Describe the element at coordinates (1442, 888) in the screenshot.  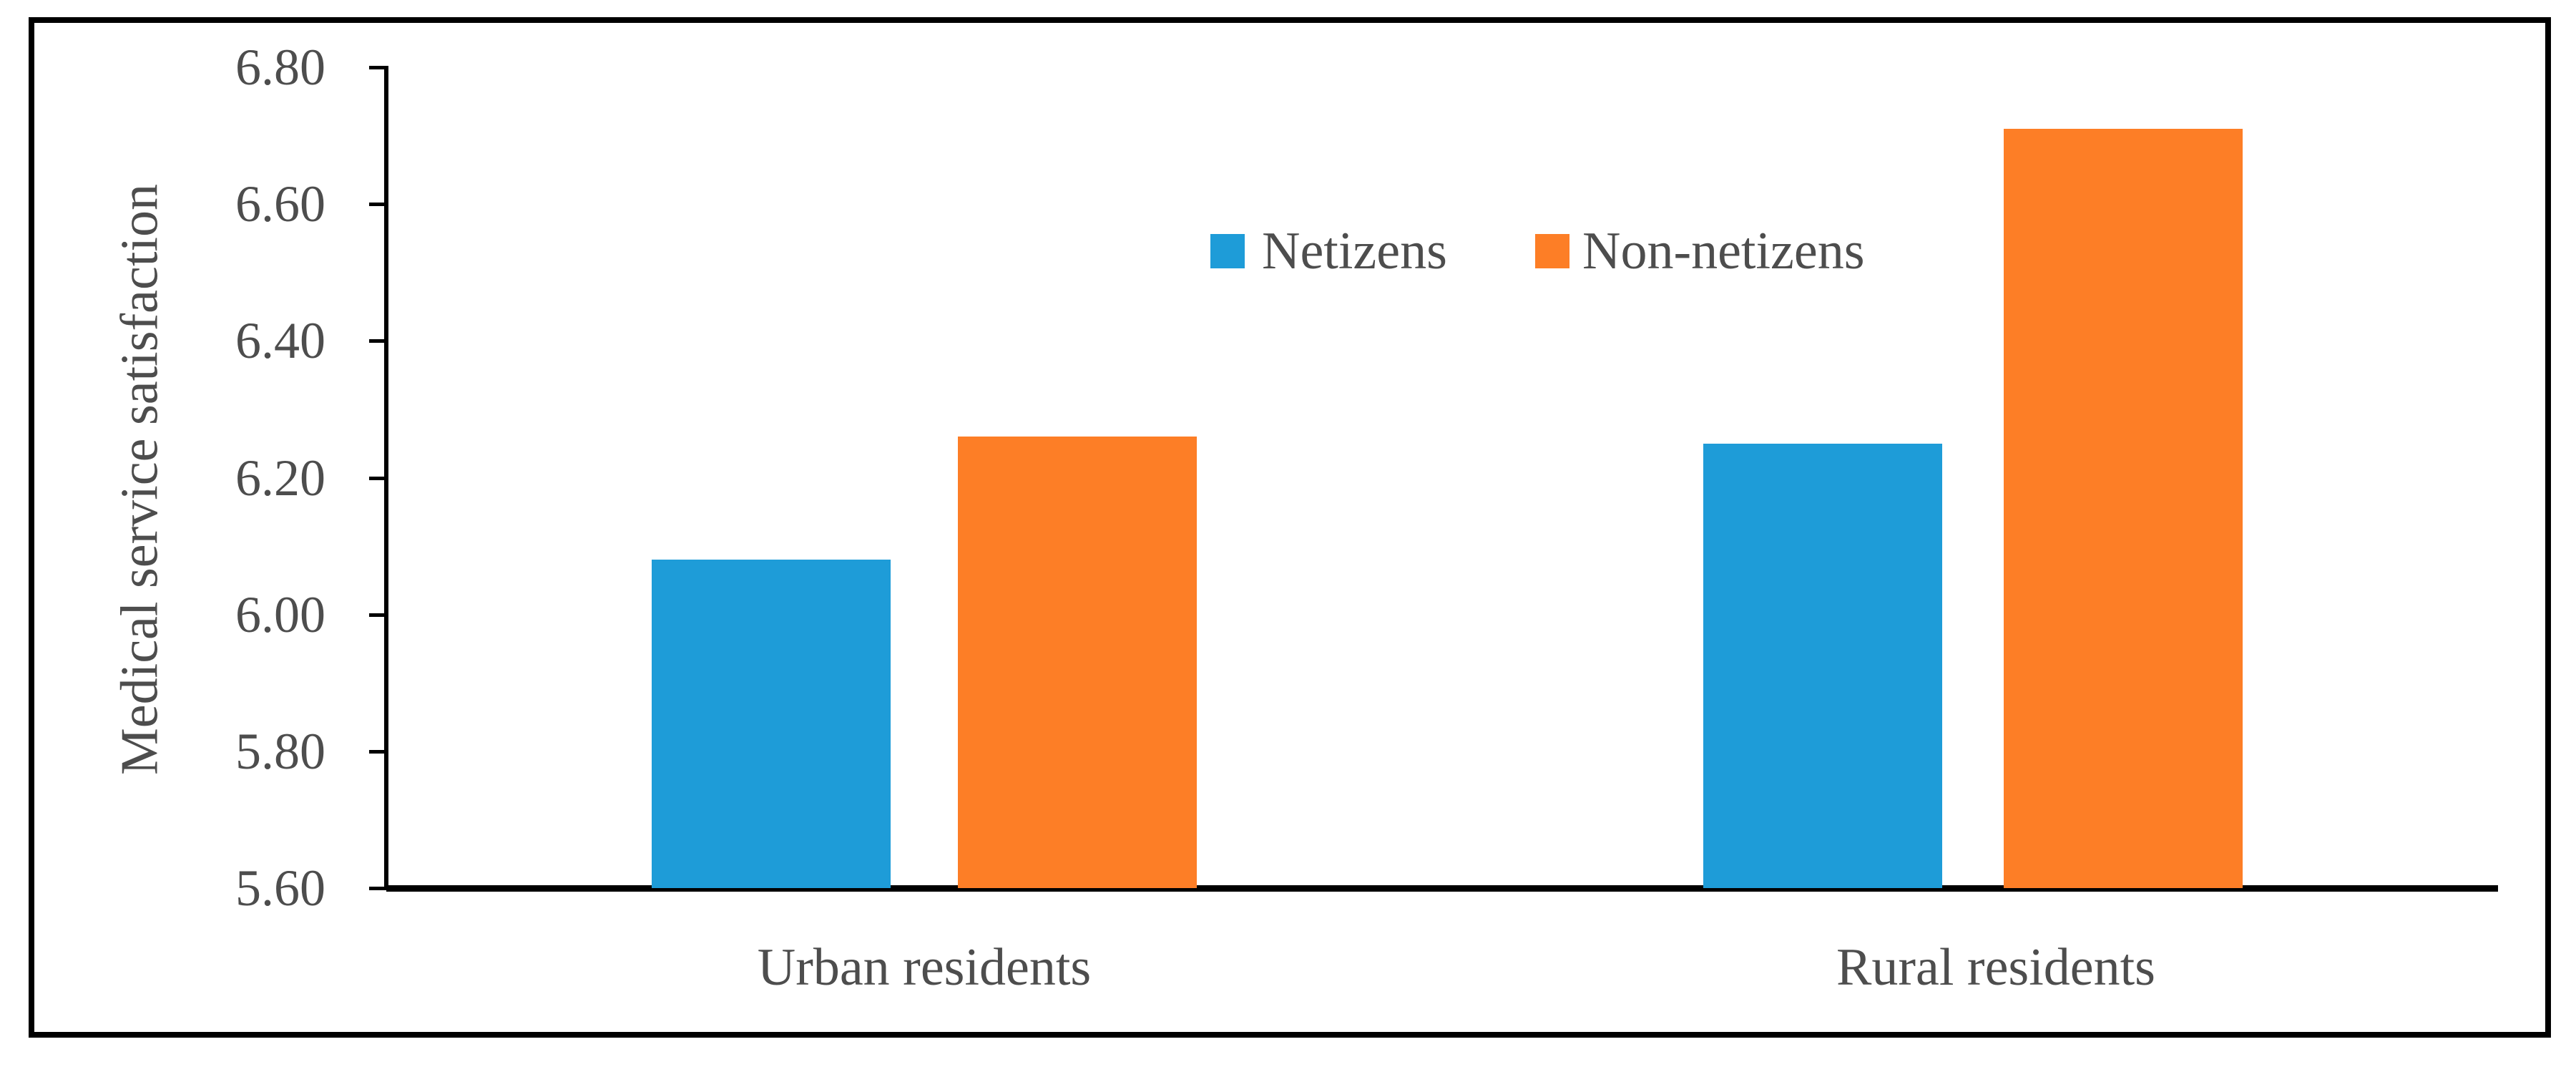
I see `x-axis-line` at that location.